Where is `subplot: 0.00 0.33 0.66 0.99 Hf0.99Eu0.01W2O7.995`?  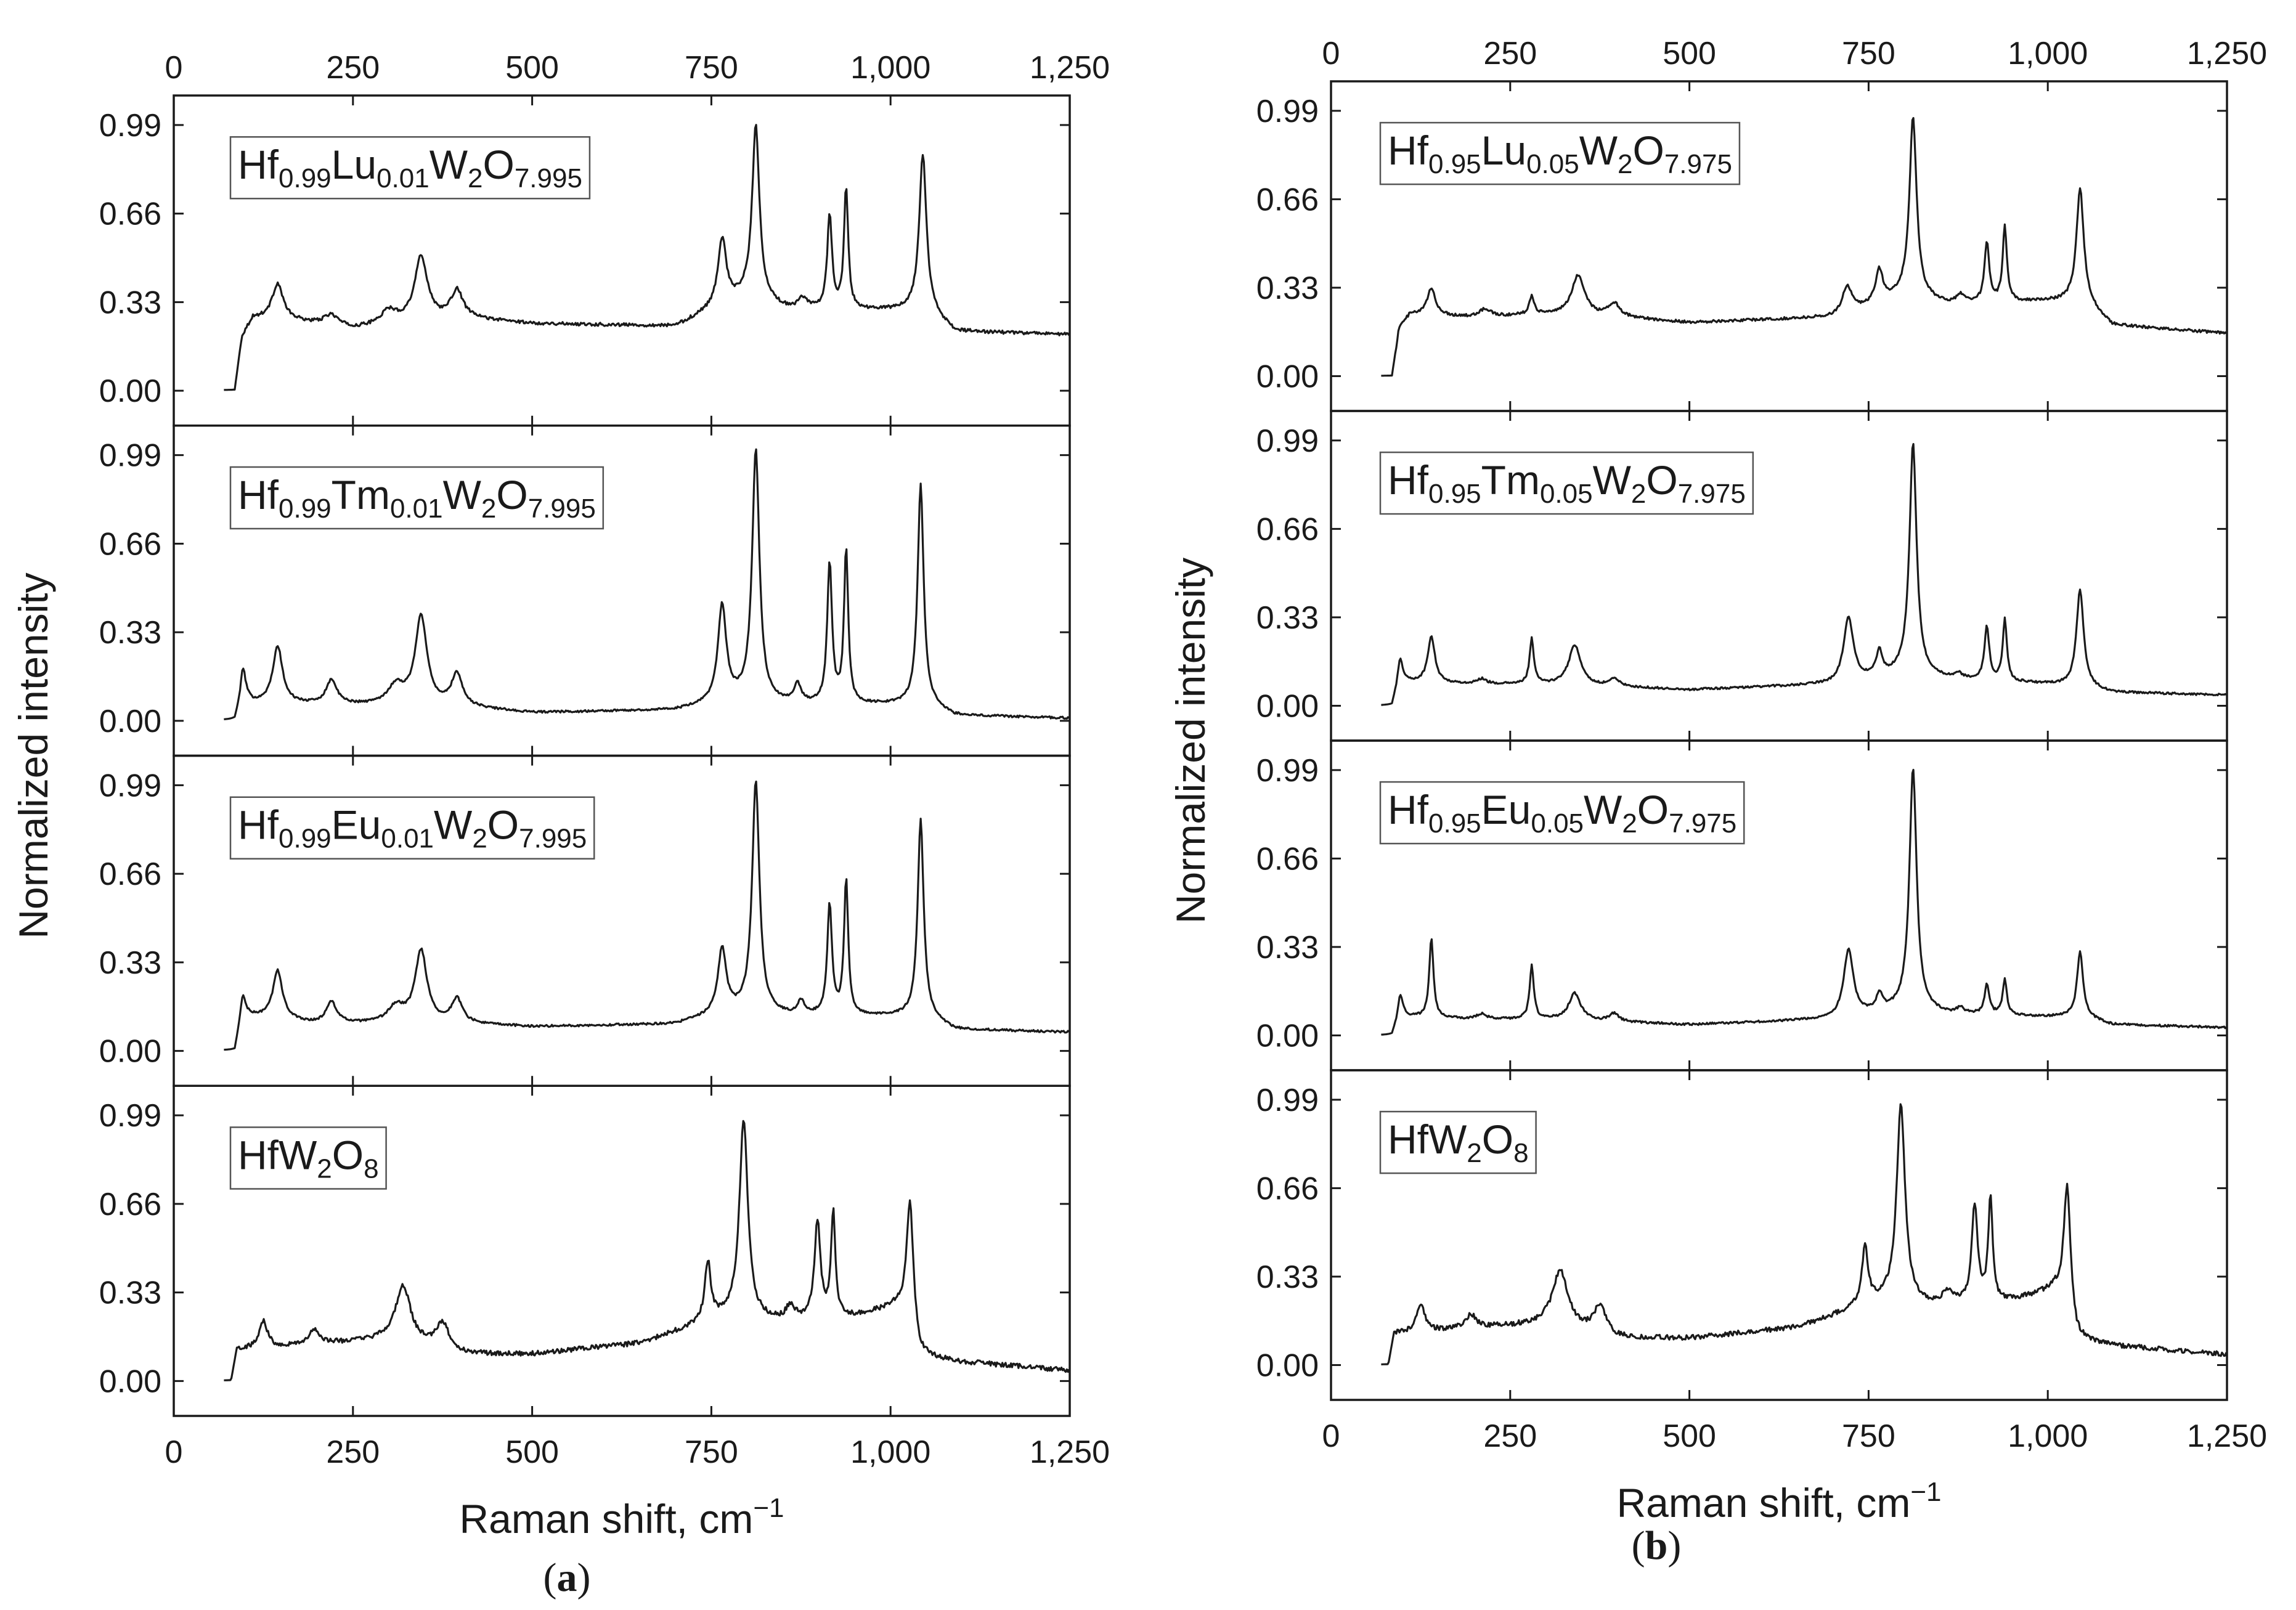
subplot: 0.00 0.33 0.66 0.99 Hf0.99Eu0.01W2O7.995 is located at coordinates (585, 920).